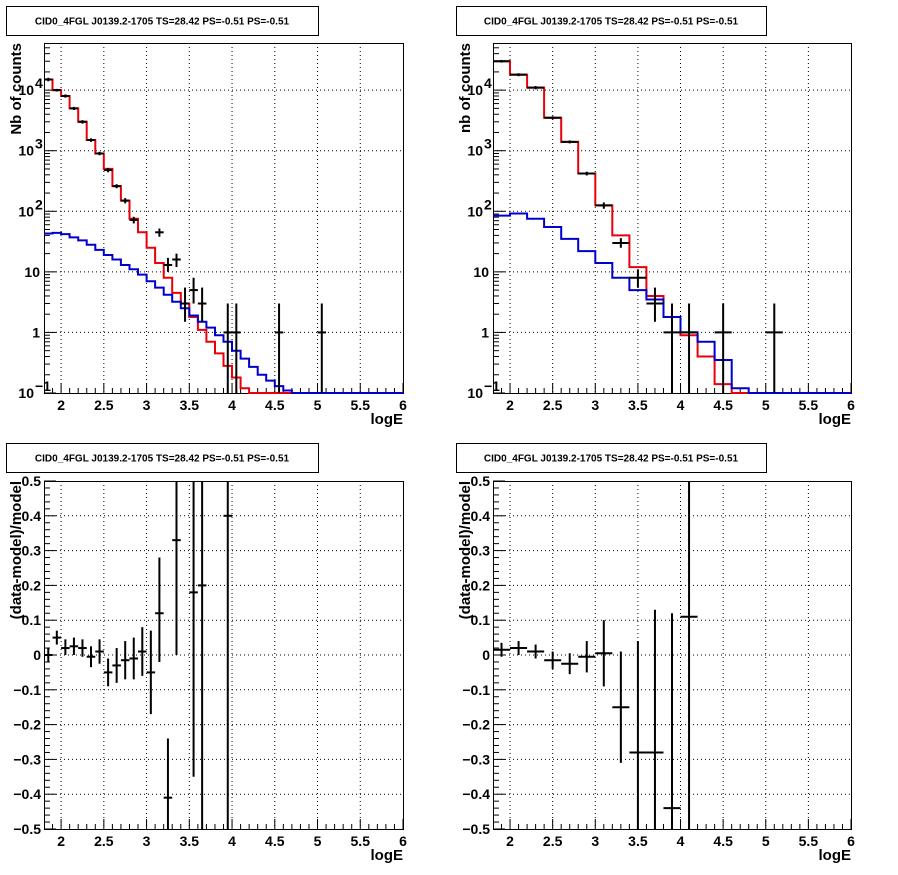 This screenshot has height=875, width=898. Describe the element at coordinates (481, 481) in the screenshot. I see `y-tick-label: 0.5` at that location.